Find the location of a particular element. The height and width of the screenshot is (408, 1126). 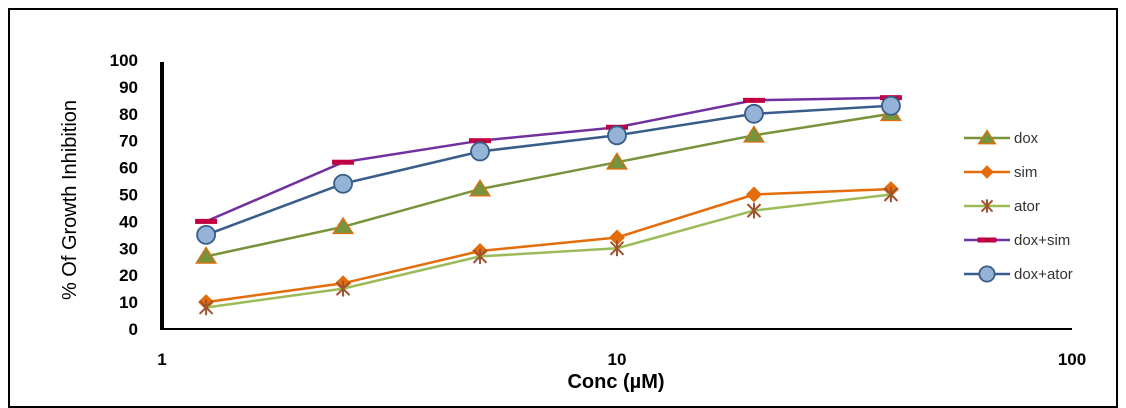

x-tick-label: 10 is located at coordinates (617, 359).